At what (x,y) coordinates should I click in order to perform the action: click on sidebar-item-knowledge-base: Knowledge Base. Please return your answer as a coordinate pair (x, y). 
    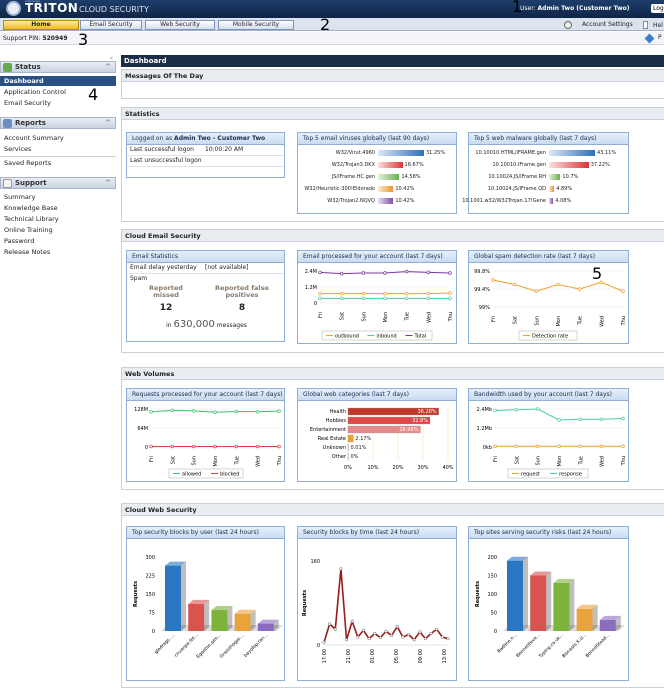
    Looking at the image, I should click on (31, 208).